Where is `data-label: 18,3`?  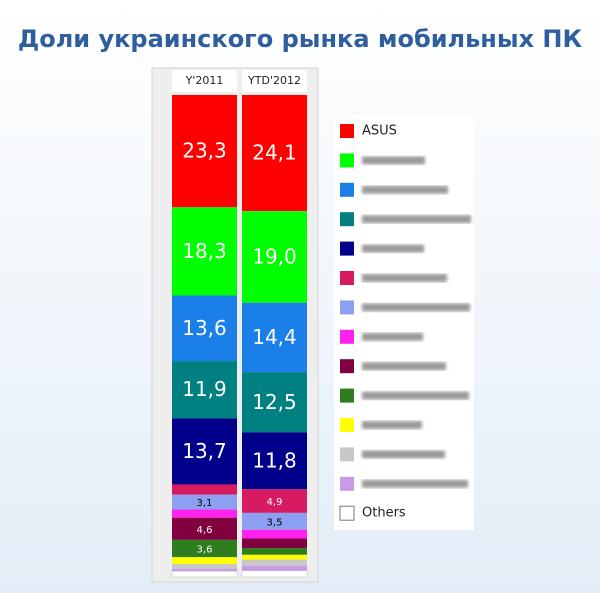 data-label: 18,3 is located at coordinates (204, 251).